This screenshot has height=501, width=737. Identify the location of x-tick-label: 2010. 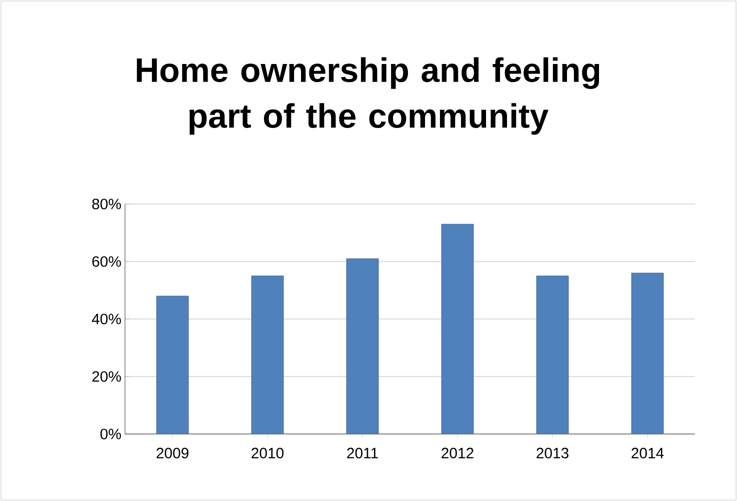
(268, 453).